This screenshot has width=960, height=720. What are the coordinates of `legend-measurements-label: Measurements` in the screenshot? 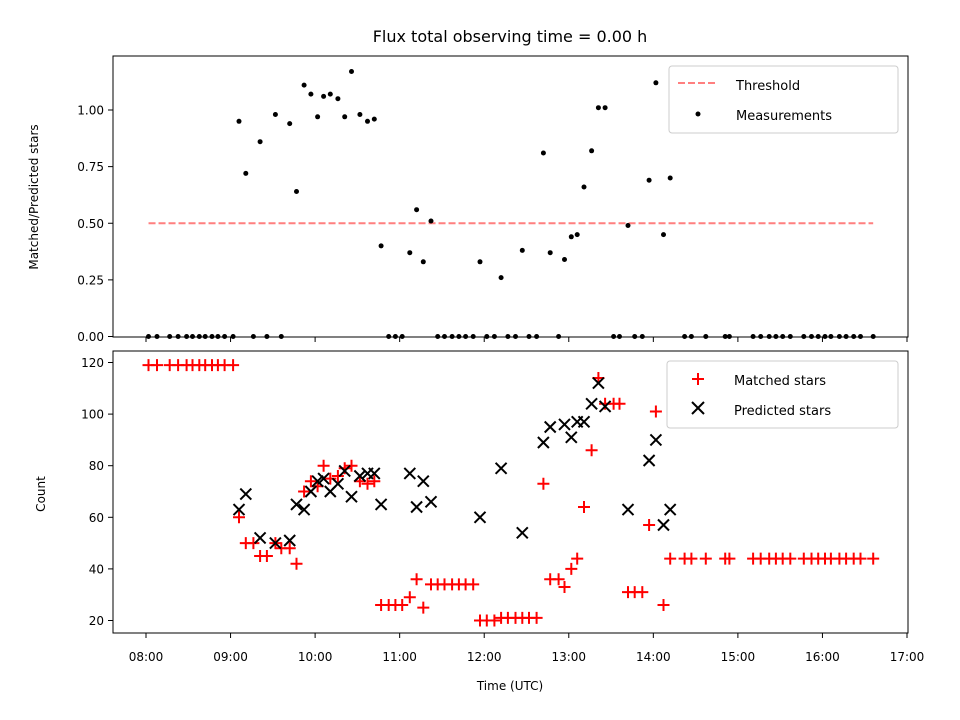 It's located at (784, 116).